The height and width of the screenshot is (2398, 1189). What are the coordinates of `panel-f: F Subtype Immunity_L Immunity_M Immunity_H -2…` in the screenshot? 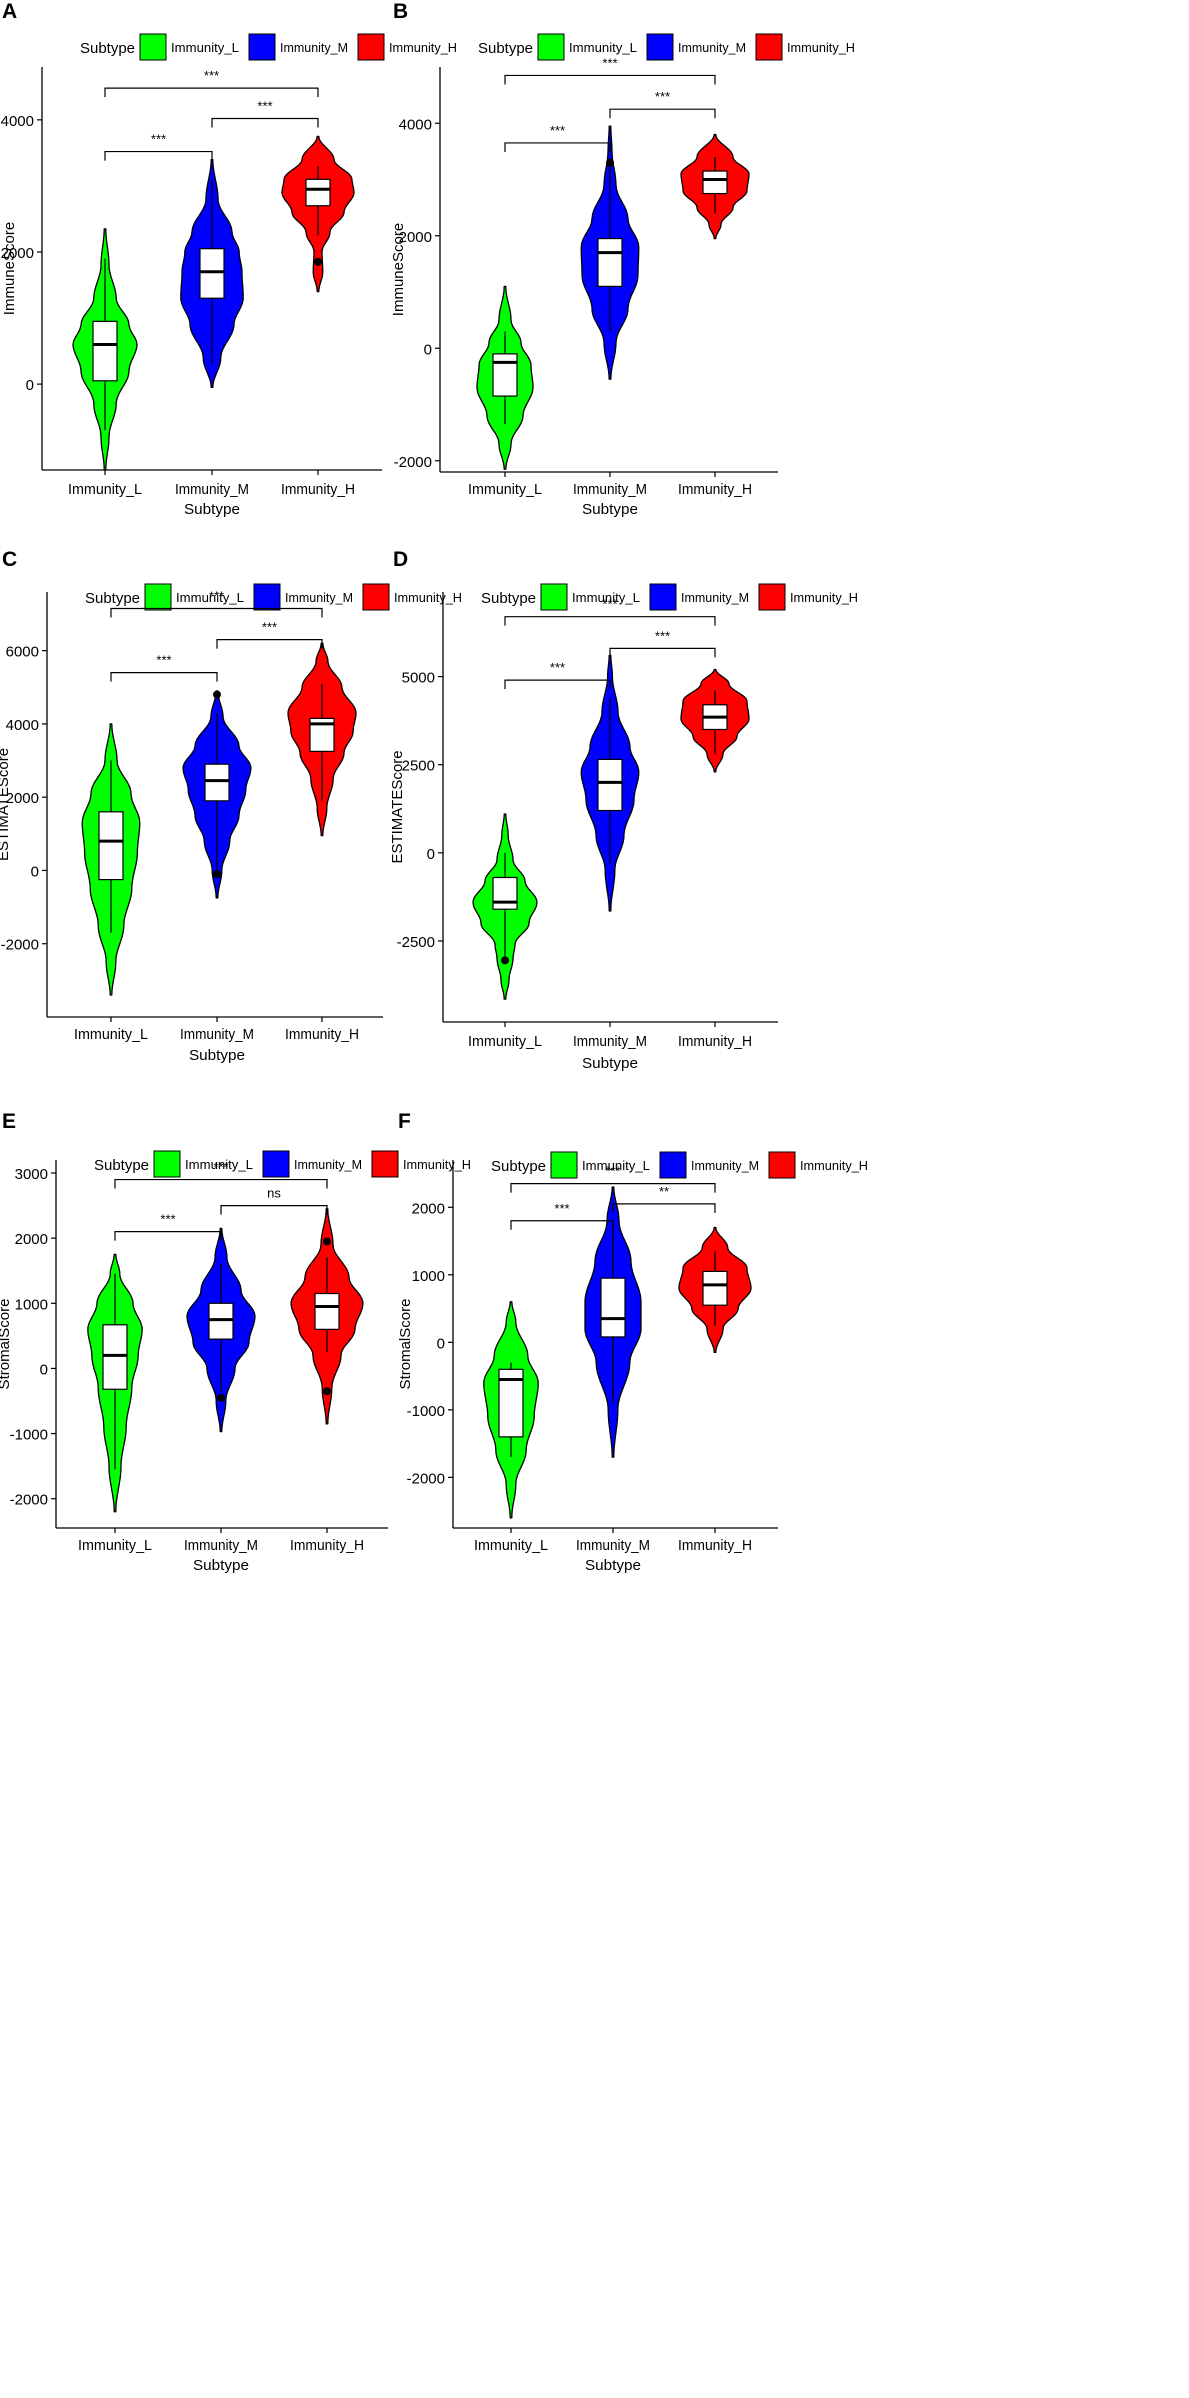 It's located at (632, 1342).